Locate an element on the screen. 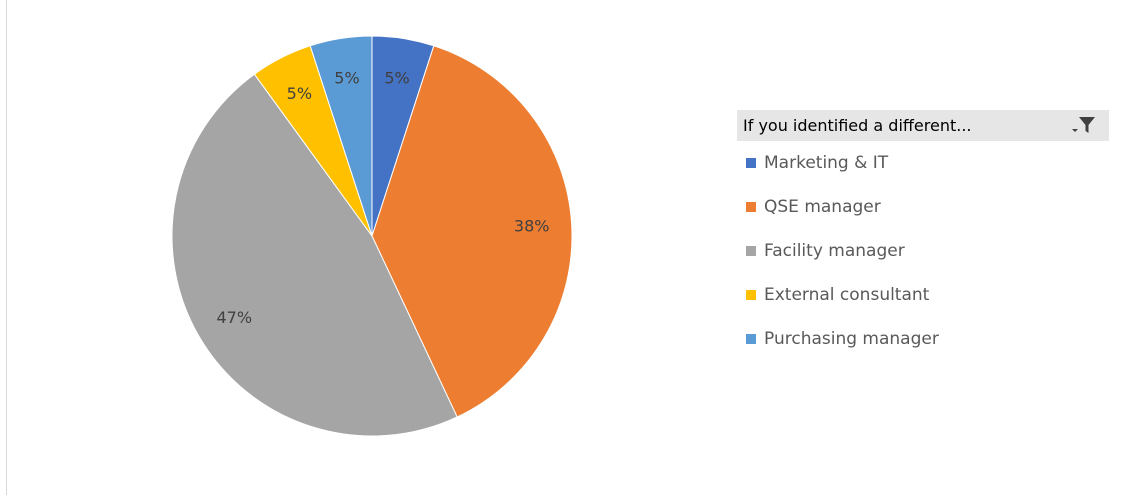 The image size is (1123, 495). legend-item-label: External consultant is located at coordinates (847, 295).